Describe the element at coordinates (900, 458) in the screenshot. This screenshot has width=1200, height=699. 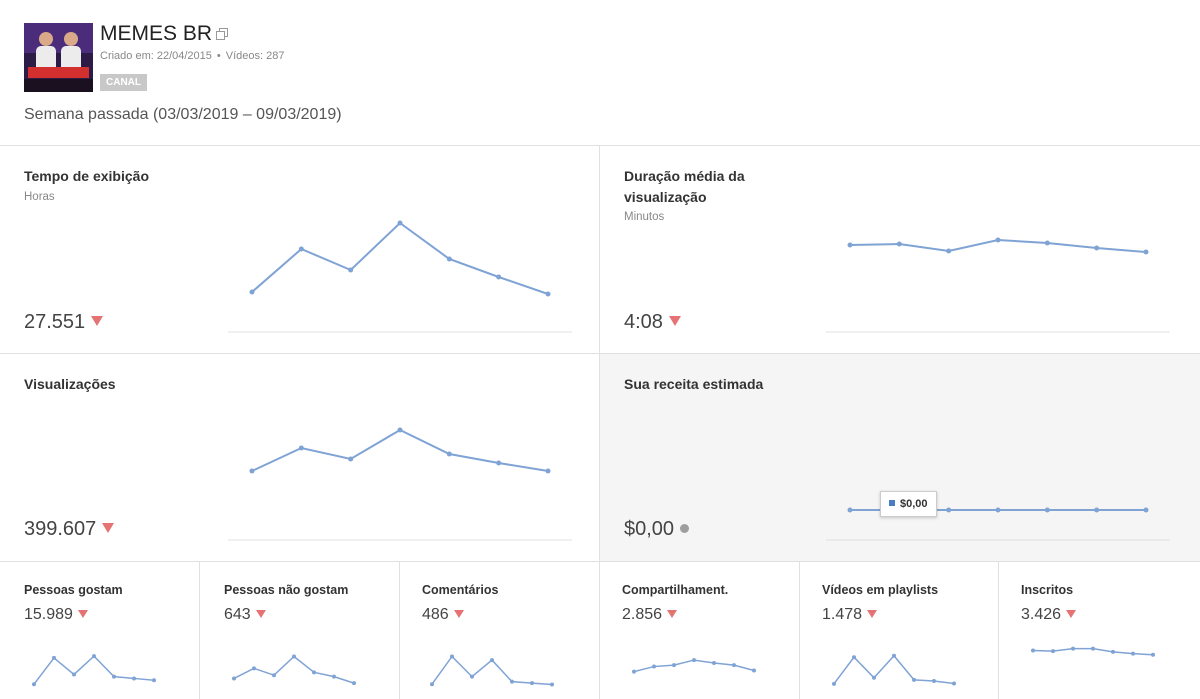
I see `metric-card-revenue: Sua receita estimada $0,00 $0,00` at that location.